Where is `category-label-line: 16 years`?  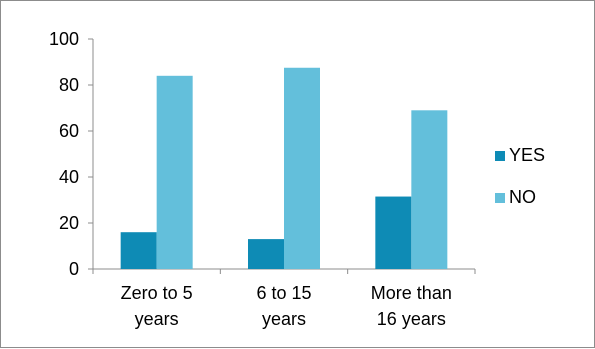
category-label-line: 16 years is located at coordinates (411, 319).